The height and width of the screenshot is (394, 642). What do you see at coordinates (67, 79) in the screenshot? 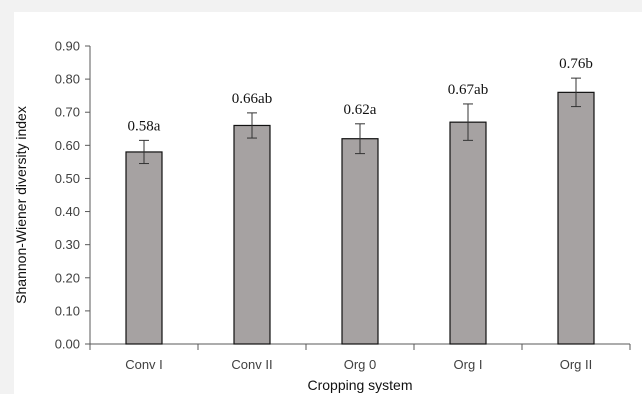
I see `y-tick-label: 0.80` at bounding box center [67, 79].